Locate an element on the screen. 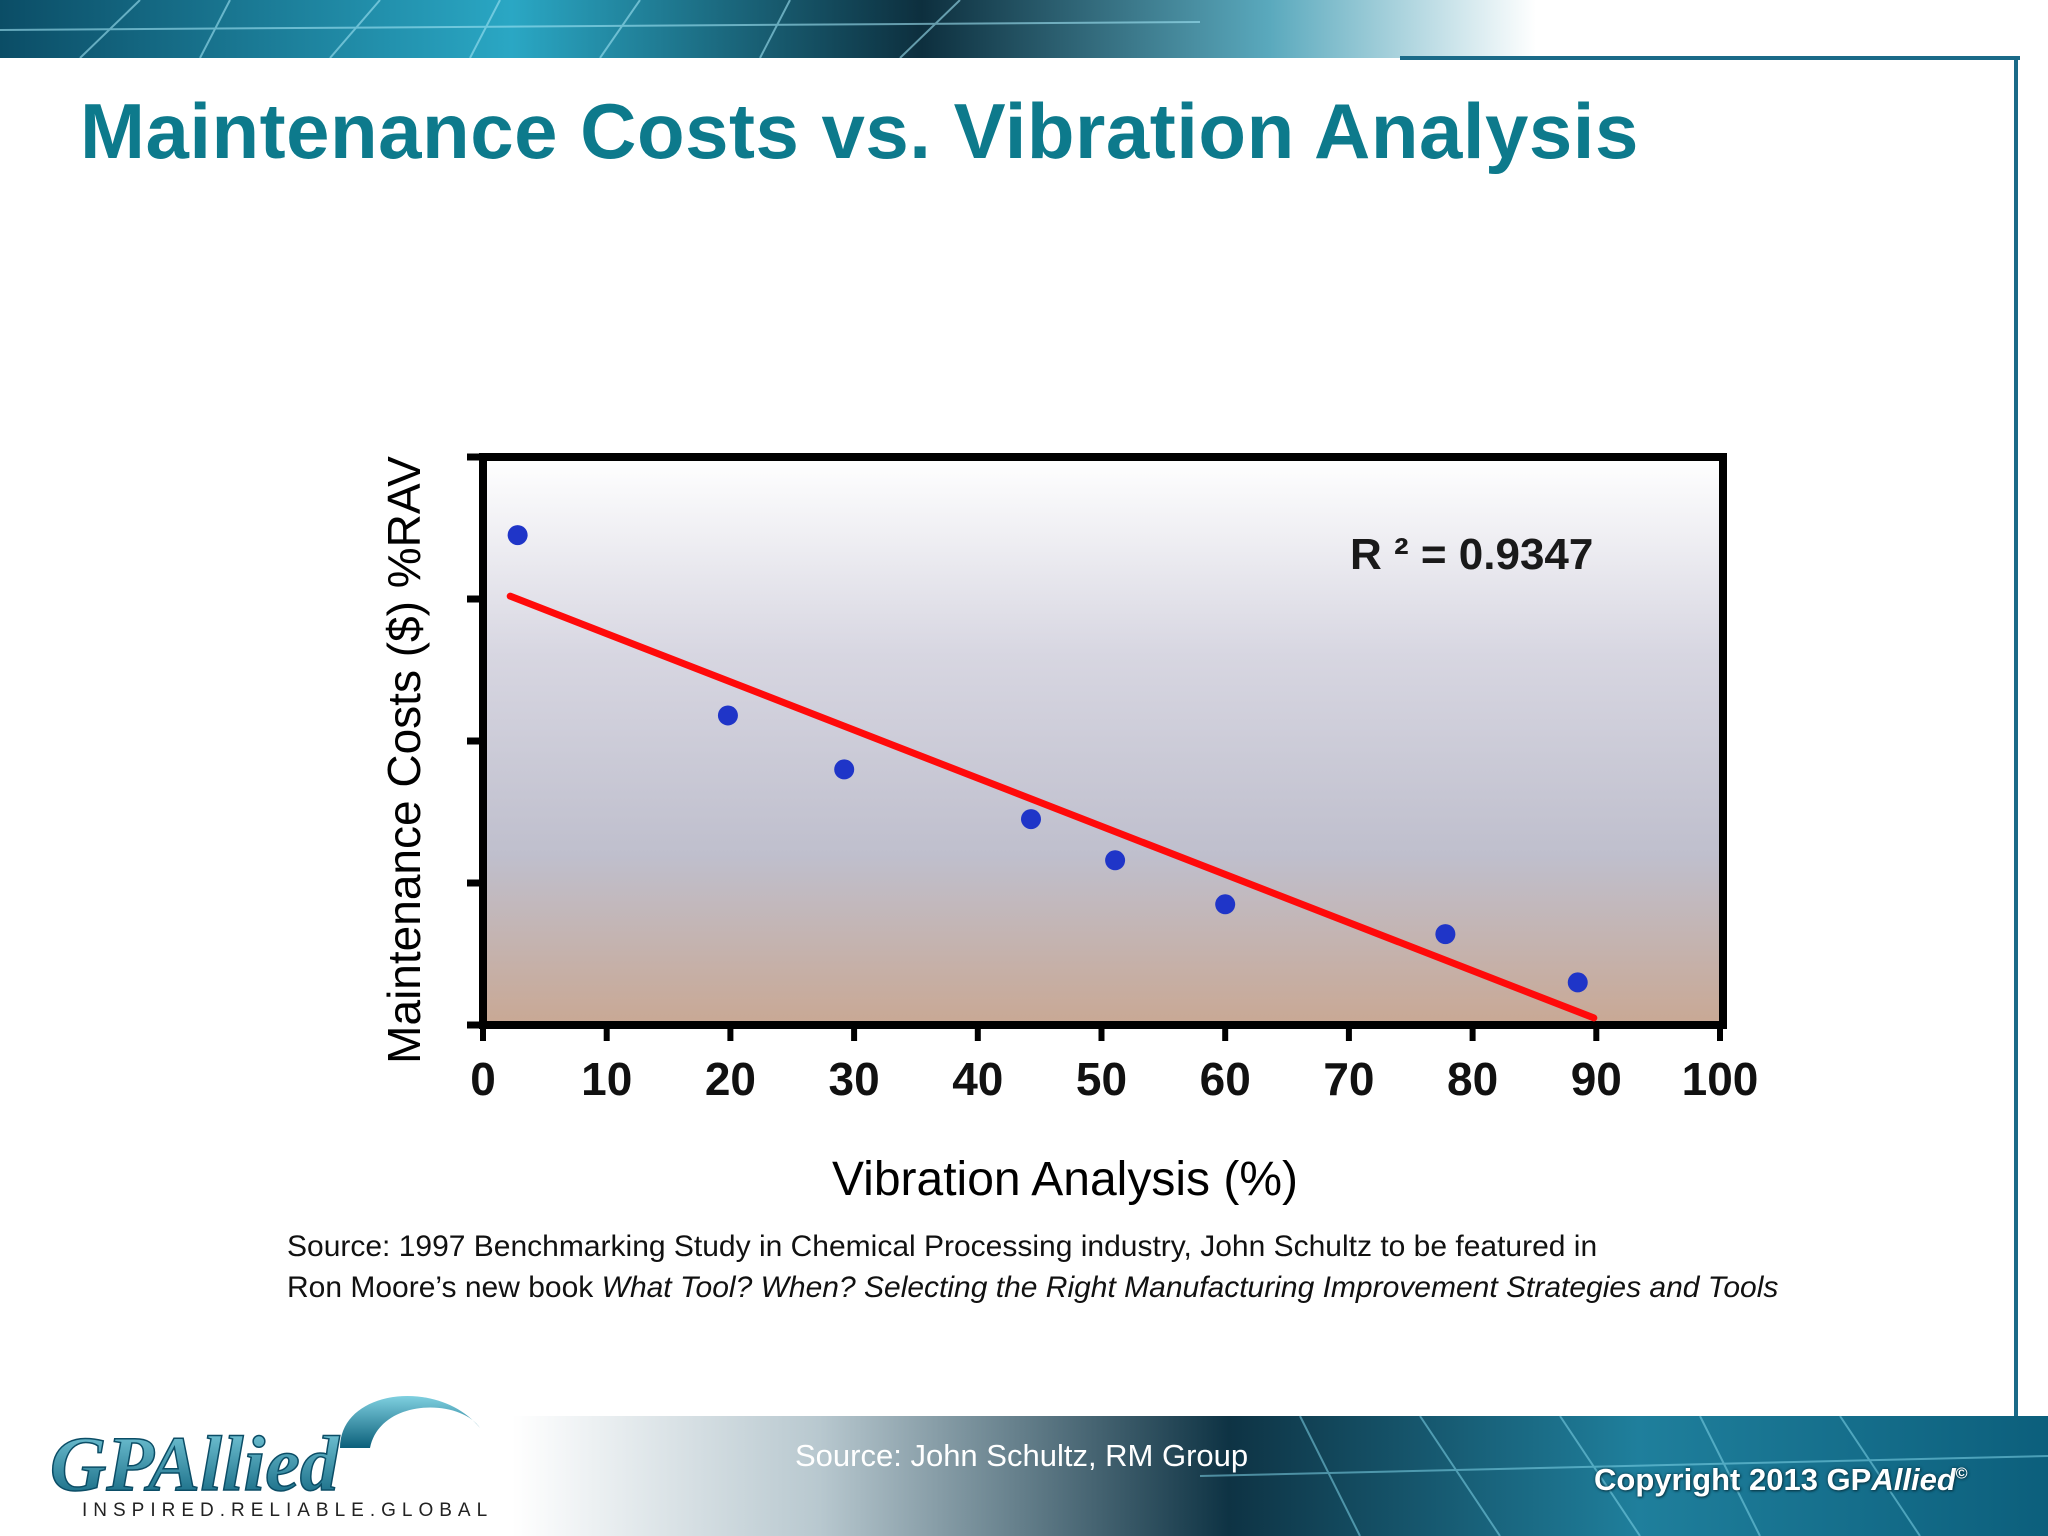  copyright-prefix: Copyright 2013 GP is located at coordinates (1733, 1479).